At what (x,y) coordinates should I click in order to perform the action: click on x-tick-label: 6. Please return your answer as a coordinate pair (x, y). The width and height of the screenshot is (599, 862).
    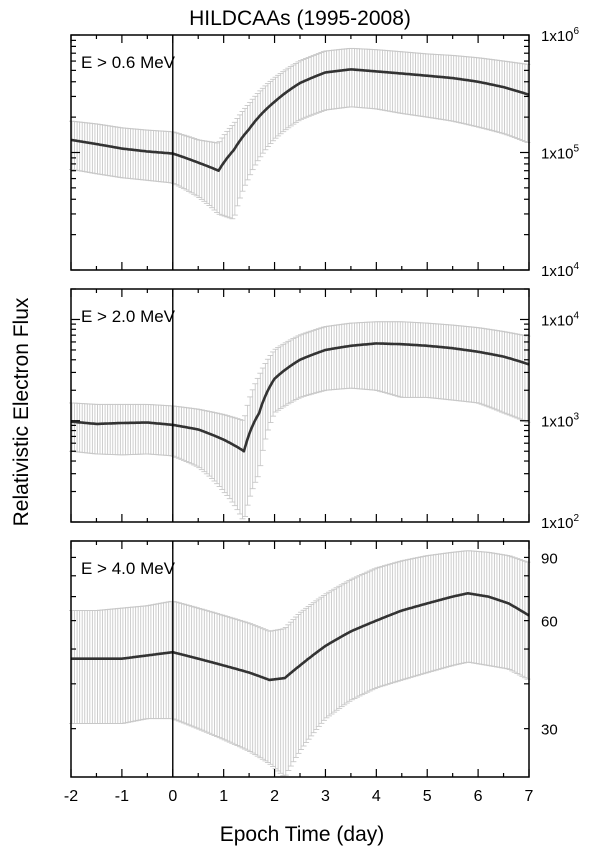
    Looking at the image, I should click on (478, 796).